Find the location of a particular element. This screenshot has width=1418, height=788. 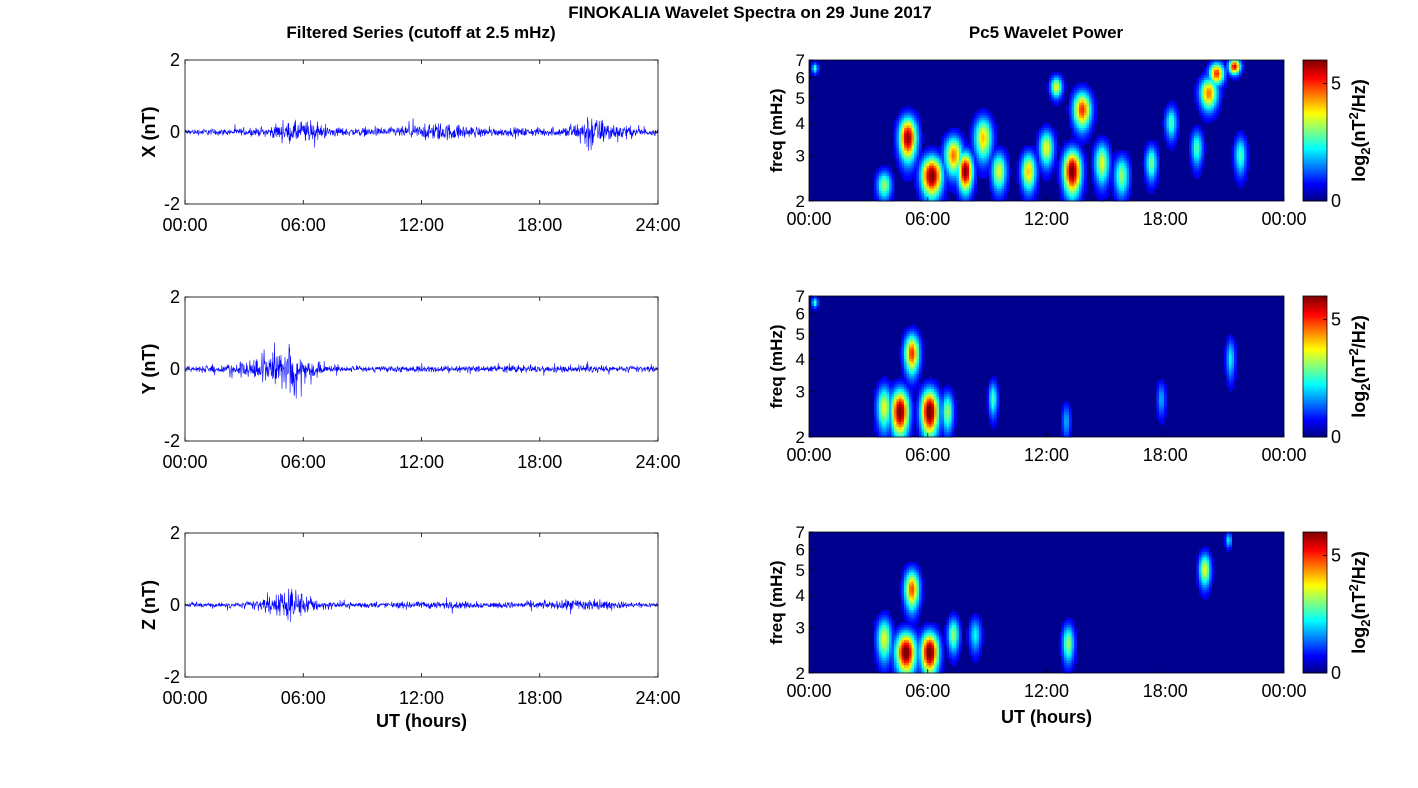

x-tick-label: 18:00 is located at coordinates (1165, 219).